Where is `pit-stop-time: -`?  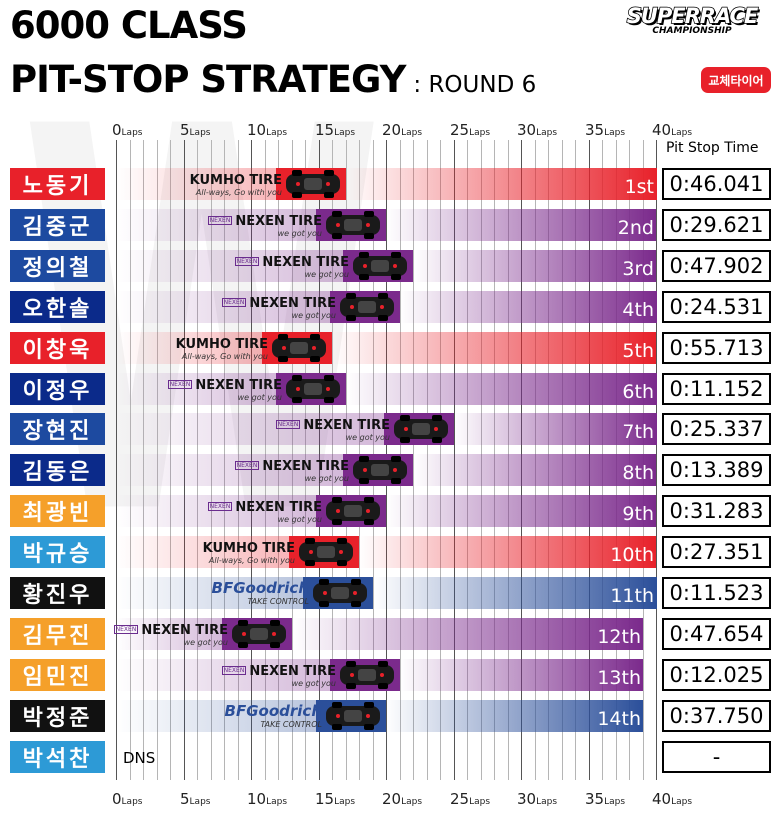
pit-stop-time: - is located at coordinates (716, 757).